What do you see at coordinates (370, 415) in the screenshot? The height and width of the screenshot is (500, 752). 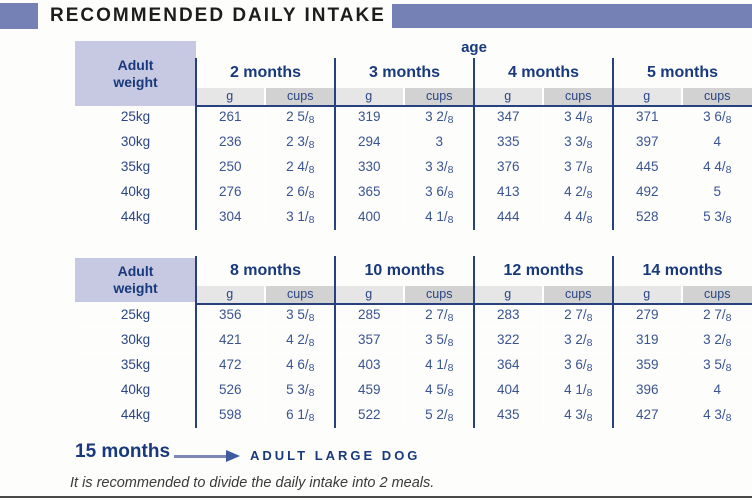 I see `grams-cell: 522` at bounding box center [370, 415].